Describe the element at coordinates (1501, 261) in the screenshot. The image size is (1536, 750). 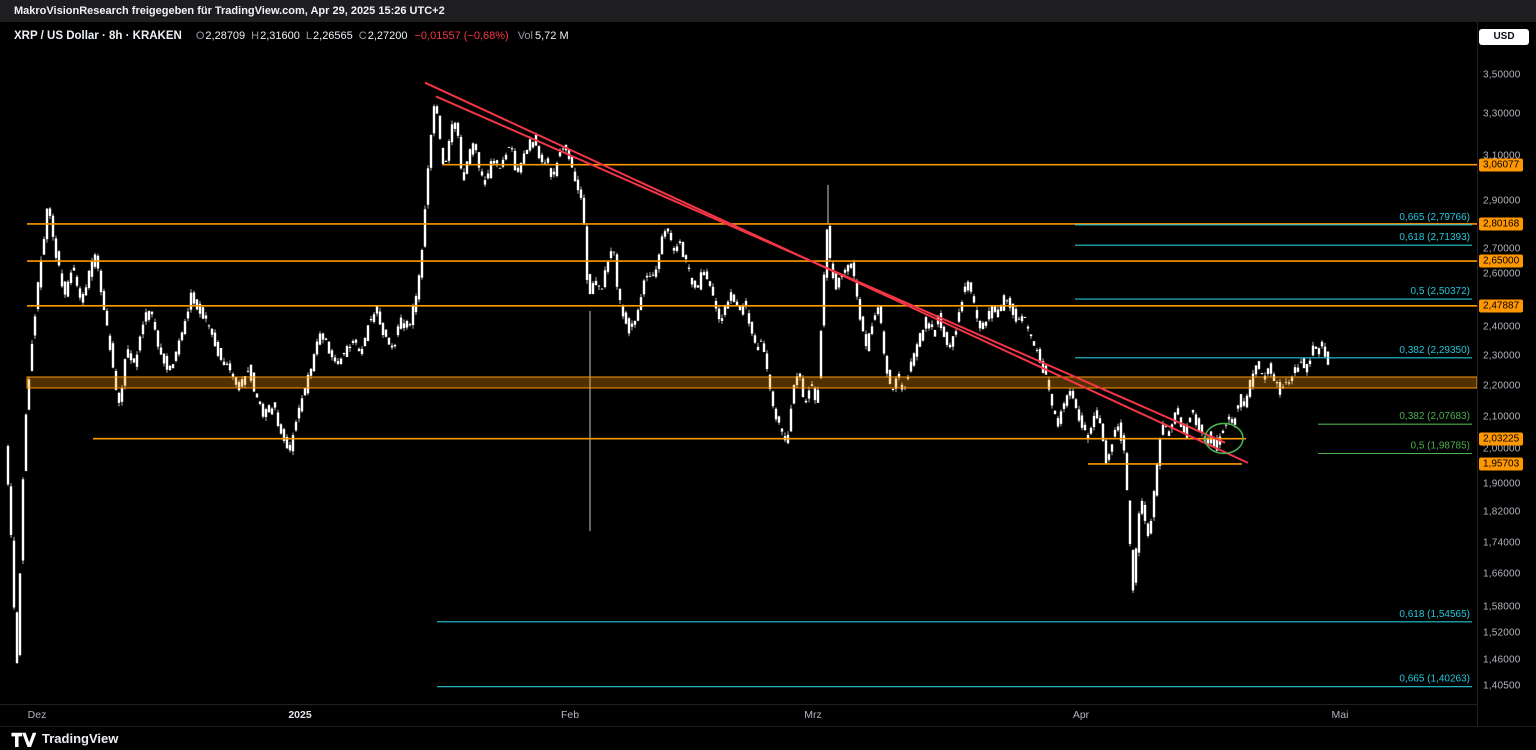
I see `price-level-badge: 2,65000` at that location.